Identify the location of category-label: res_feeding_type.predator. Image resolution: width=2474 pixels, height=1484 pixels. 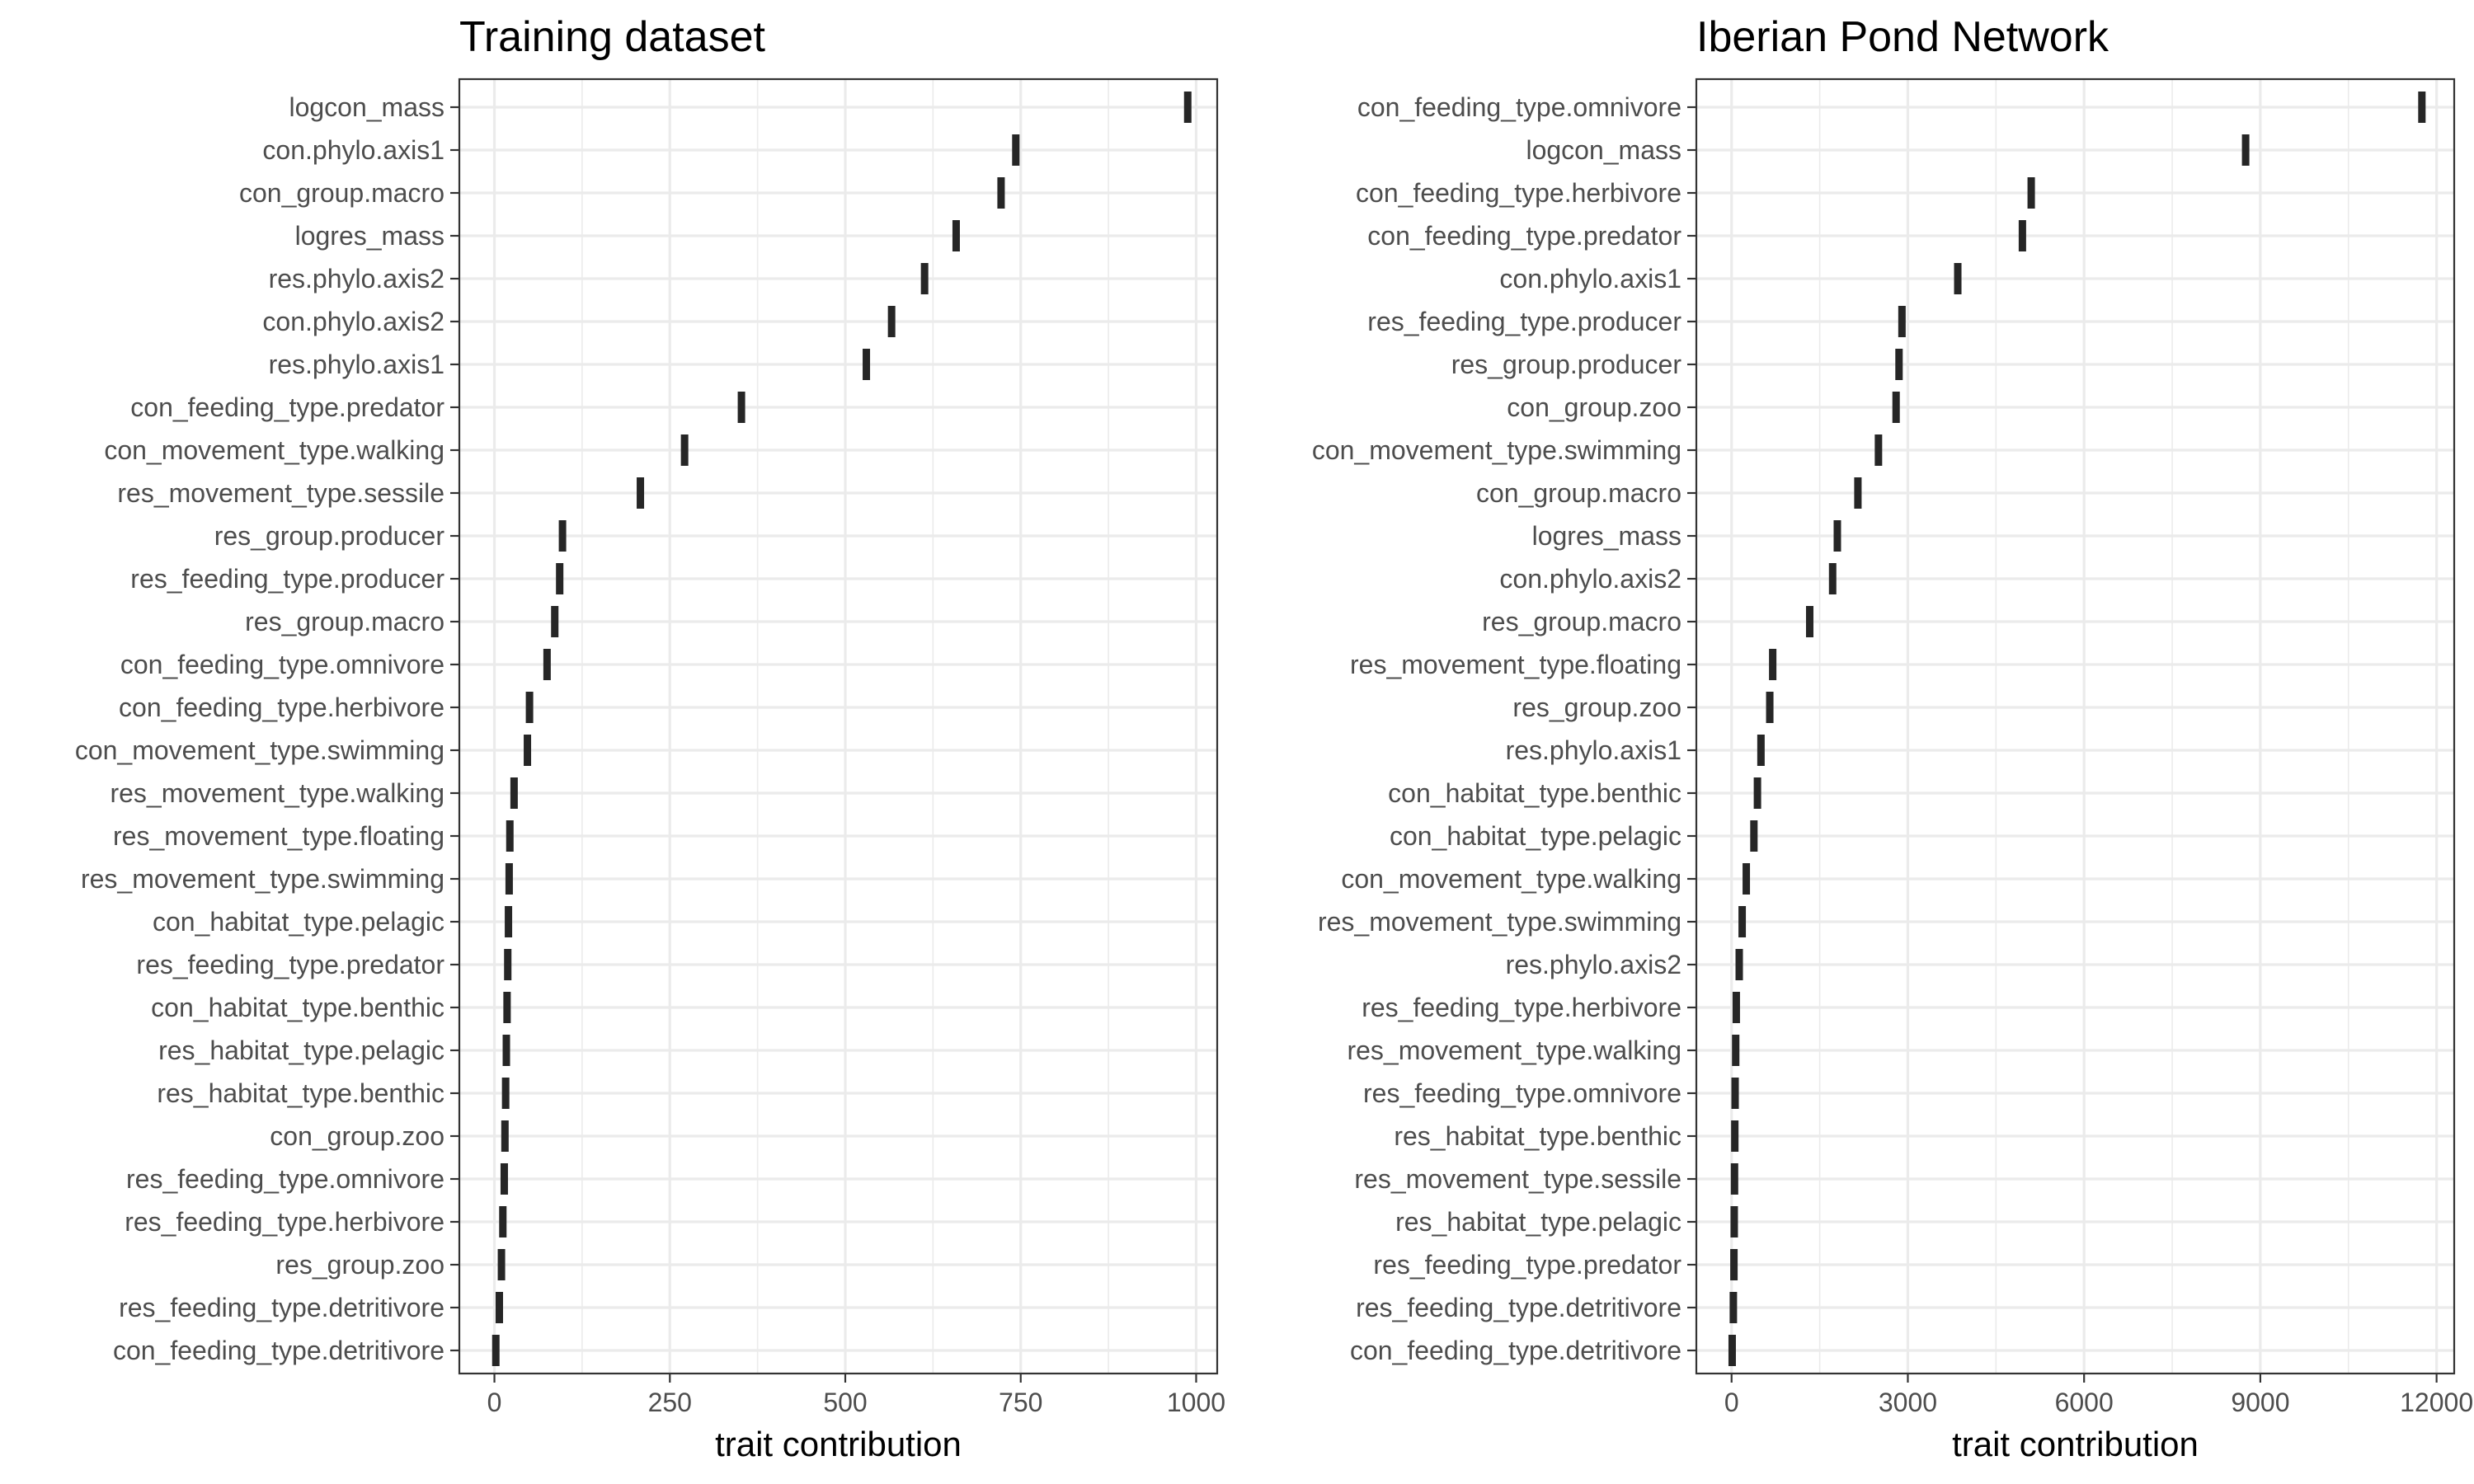
(1527, 1265).